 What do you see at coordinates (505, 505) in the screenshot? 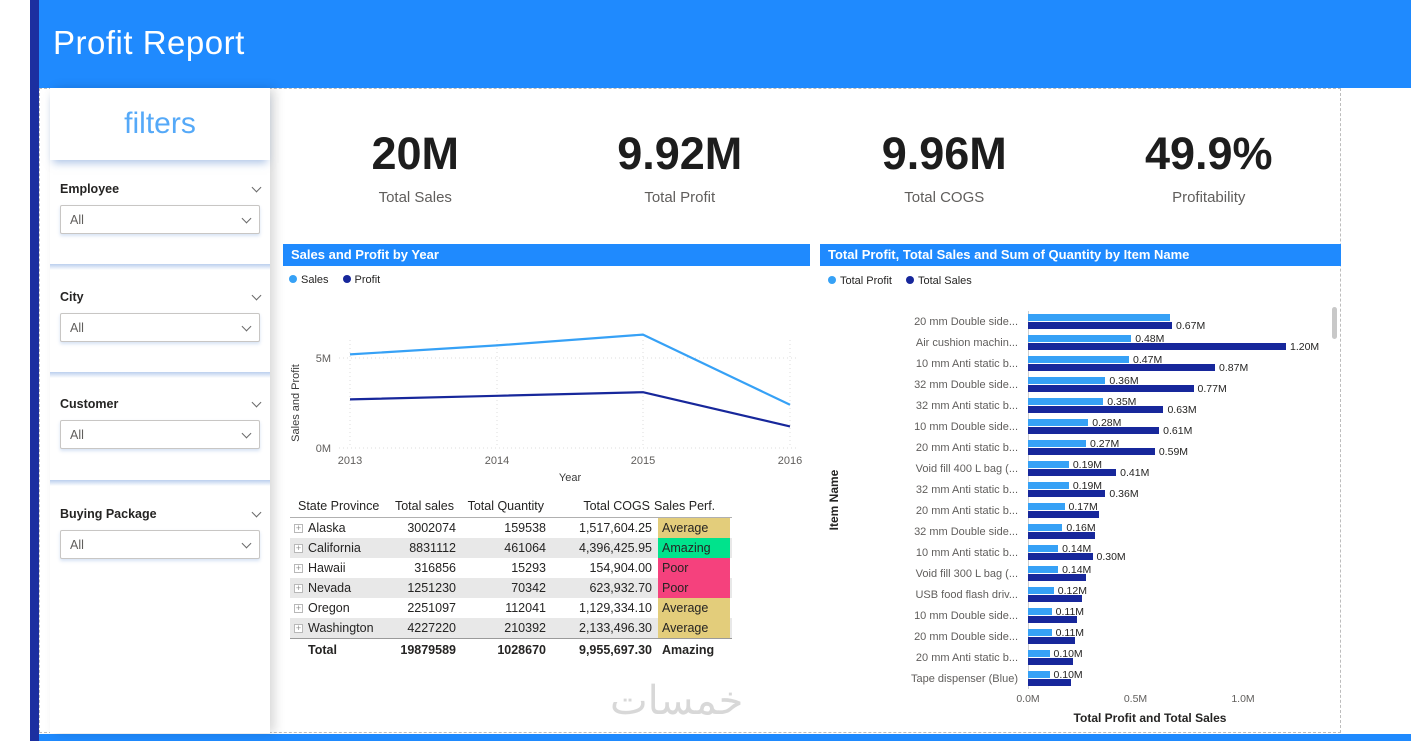
I see `column-header-total-quantity: Total Quantity` at bounding box center [505, 505].